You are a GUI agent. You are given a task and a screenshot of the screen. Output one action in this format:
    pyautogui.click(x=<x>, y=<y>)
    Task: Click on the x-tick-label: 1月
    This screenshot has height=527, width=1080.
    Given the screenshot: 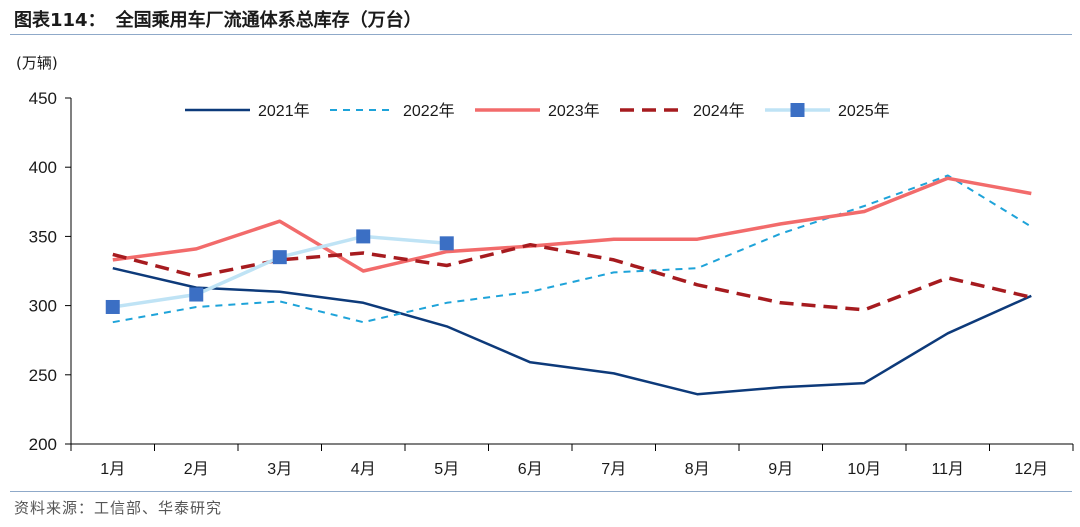 What is the action you would take?
    pyautogui.click(x=112, y=469)
    